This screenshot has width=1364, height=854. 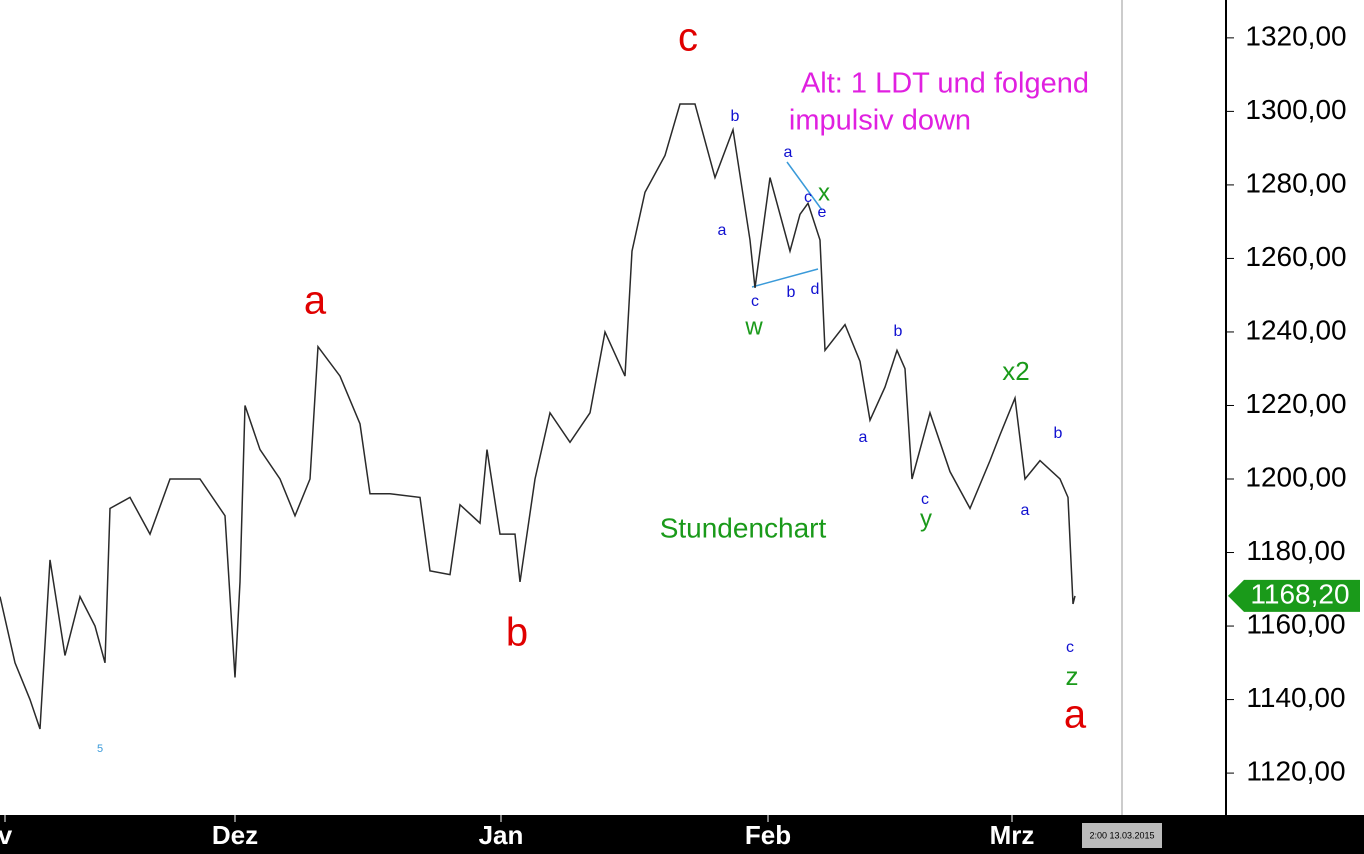 I want to click on timestamp: 2:00 13.03.2015, so click(x=1121, y=835).